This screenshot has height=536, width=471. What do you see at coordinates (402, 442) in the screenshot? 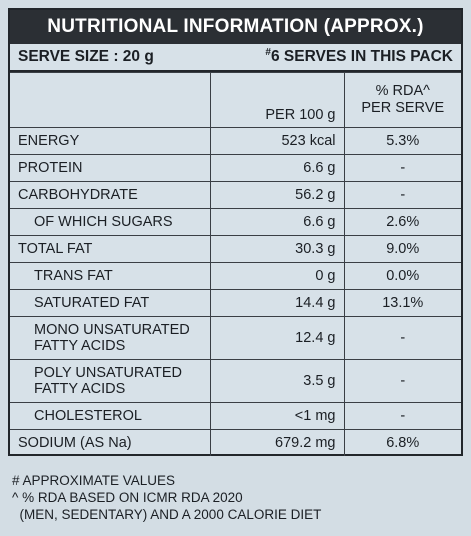
I see `rda-value: 6.8%` at bounding box center [402, 442].